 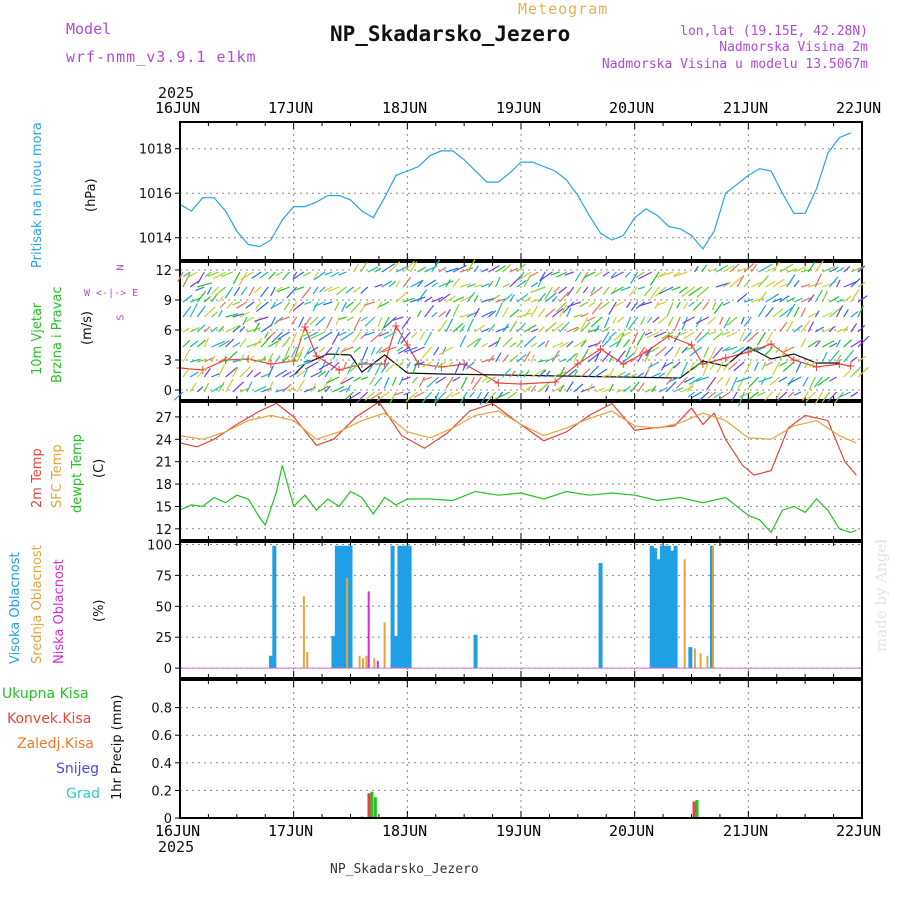 I want to click on precip-plot-area, so click(x=521, y=749).